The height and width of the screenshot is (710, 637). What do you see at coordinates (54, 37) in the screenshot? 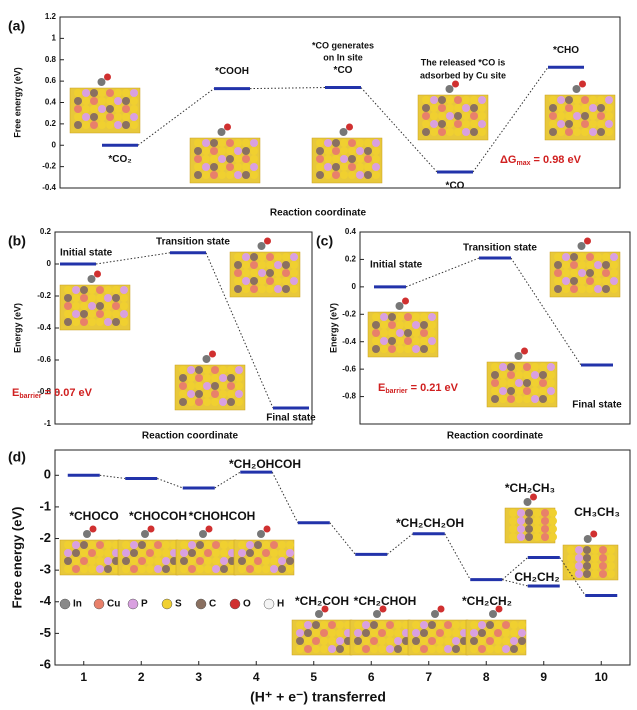
I see `y-tick-label: 1` at bounding box center [54, 37].